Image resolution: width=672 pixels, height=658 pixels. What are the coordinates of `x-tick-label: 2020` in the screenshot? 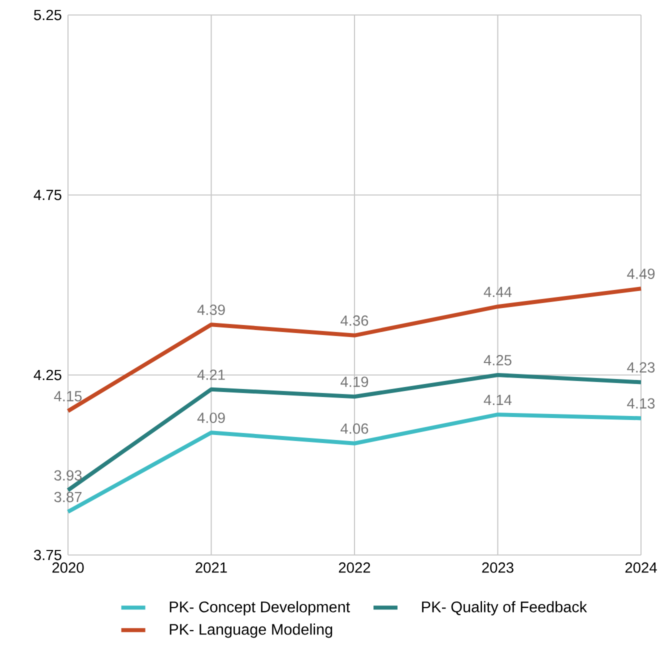 It's located at (68, 567).